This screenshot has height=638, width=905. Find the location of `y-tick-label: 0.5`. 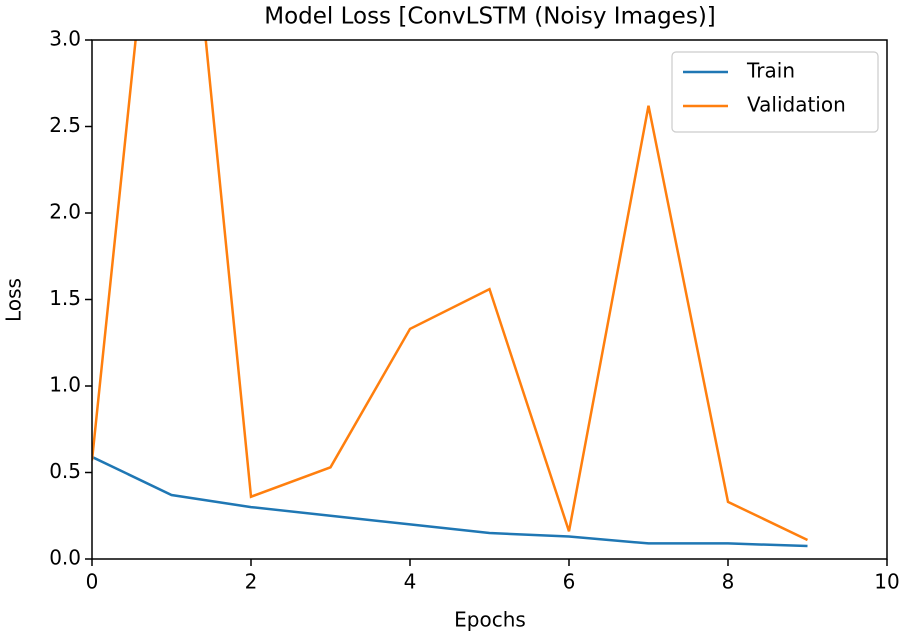

y-tick-label: 0.5 is located at coordinates (65, 471).